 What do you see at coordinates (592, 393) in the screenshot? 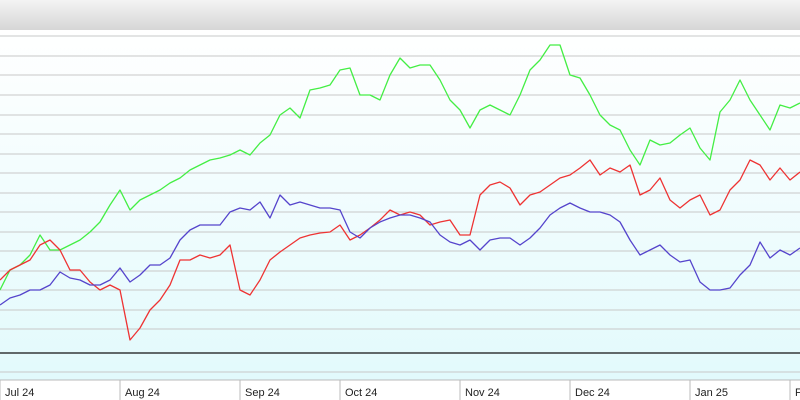
I see `x-tick-label: Dec 24` at bounding box center [592, 393].